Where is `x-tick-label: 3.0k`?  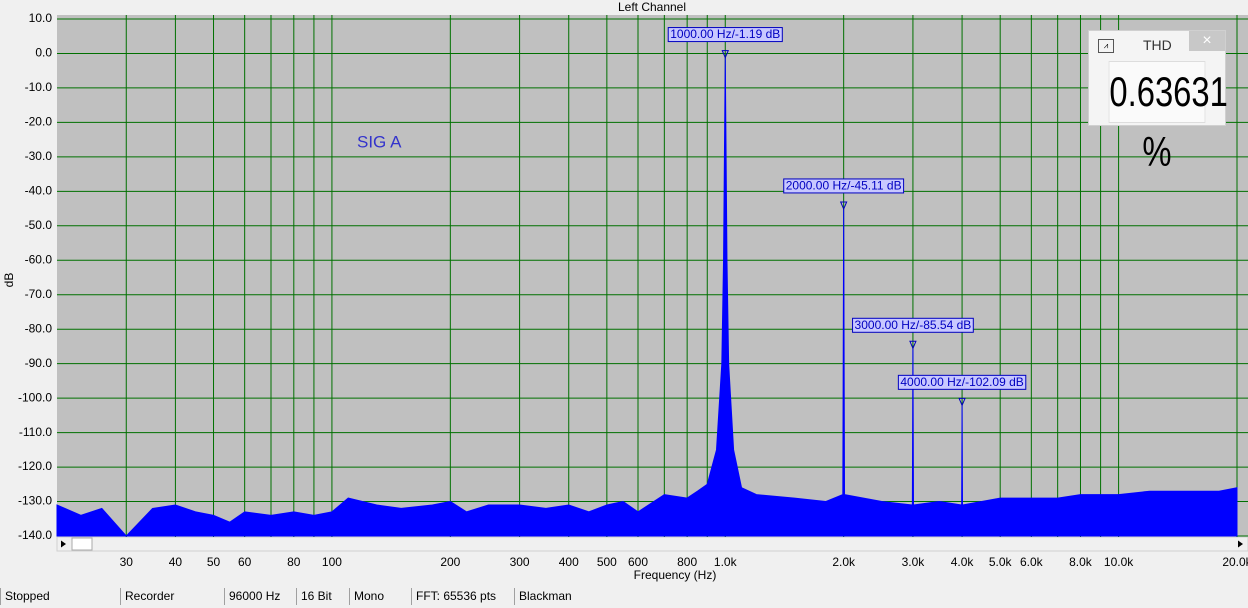
x-tick-label: 3.0k is located at coordinates (914, 562).